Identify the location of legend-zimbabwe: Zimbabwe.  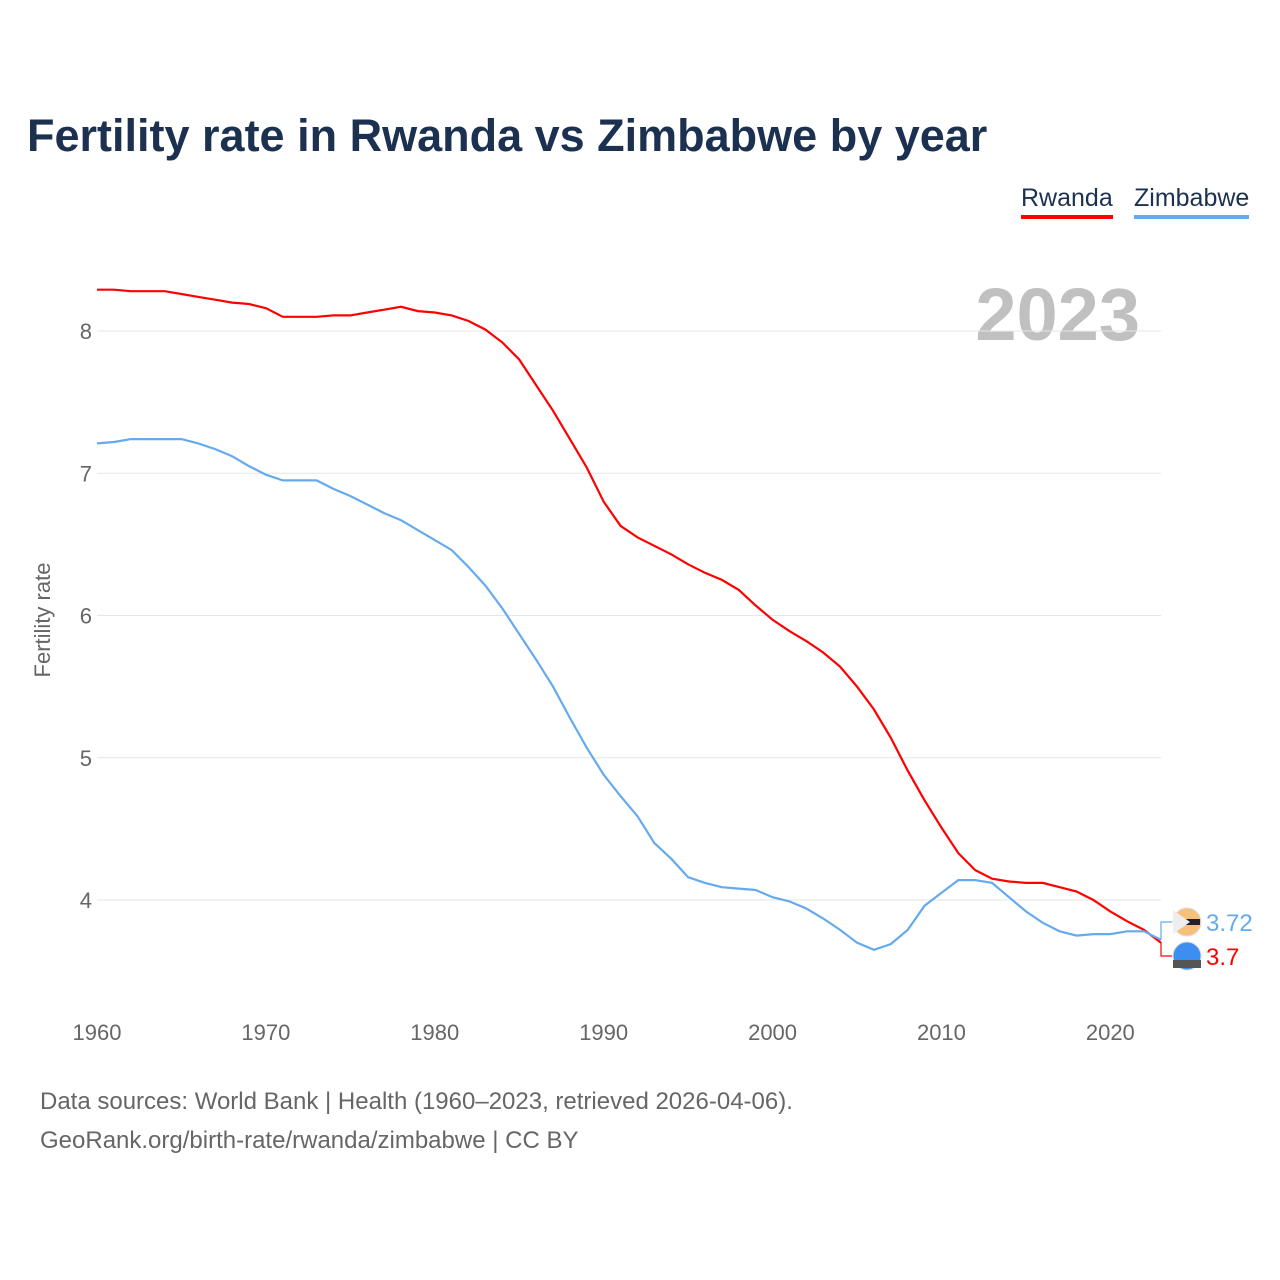
(1192, 201).